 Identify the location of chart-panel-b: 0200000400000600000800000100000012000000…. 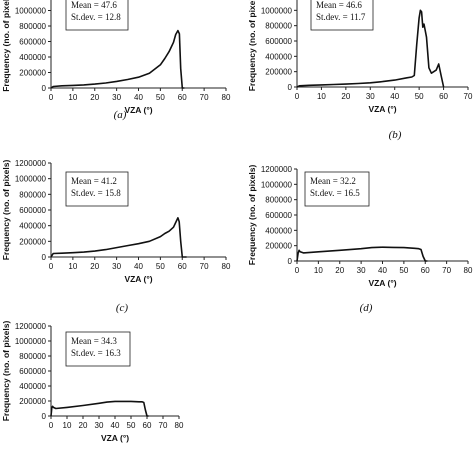
(360, 70).